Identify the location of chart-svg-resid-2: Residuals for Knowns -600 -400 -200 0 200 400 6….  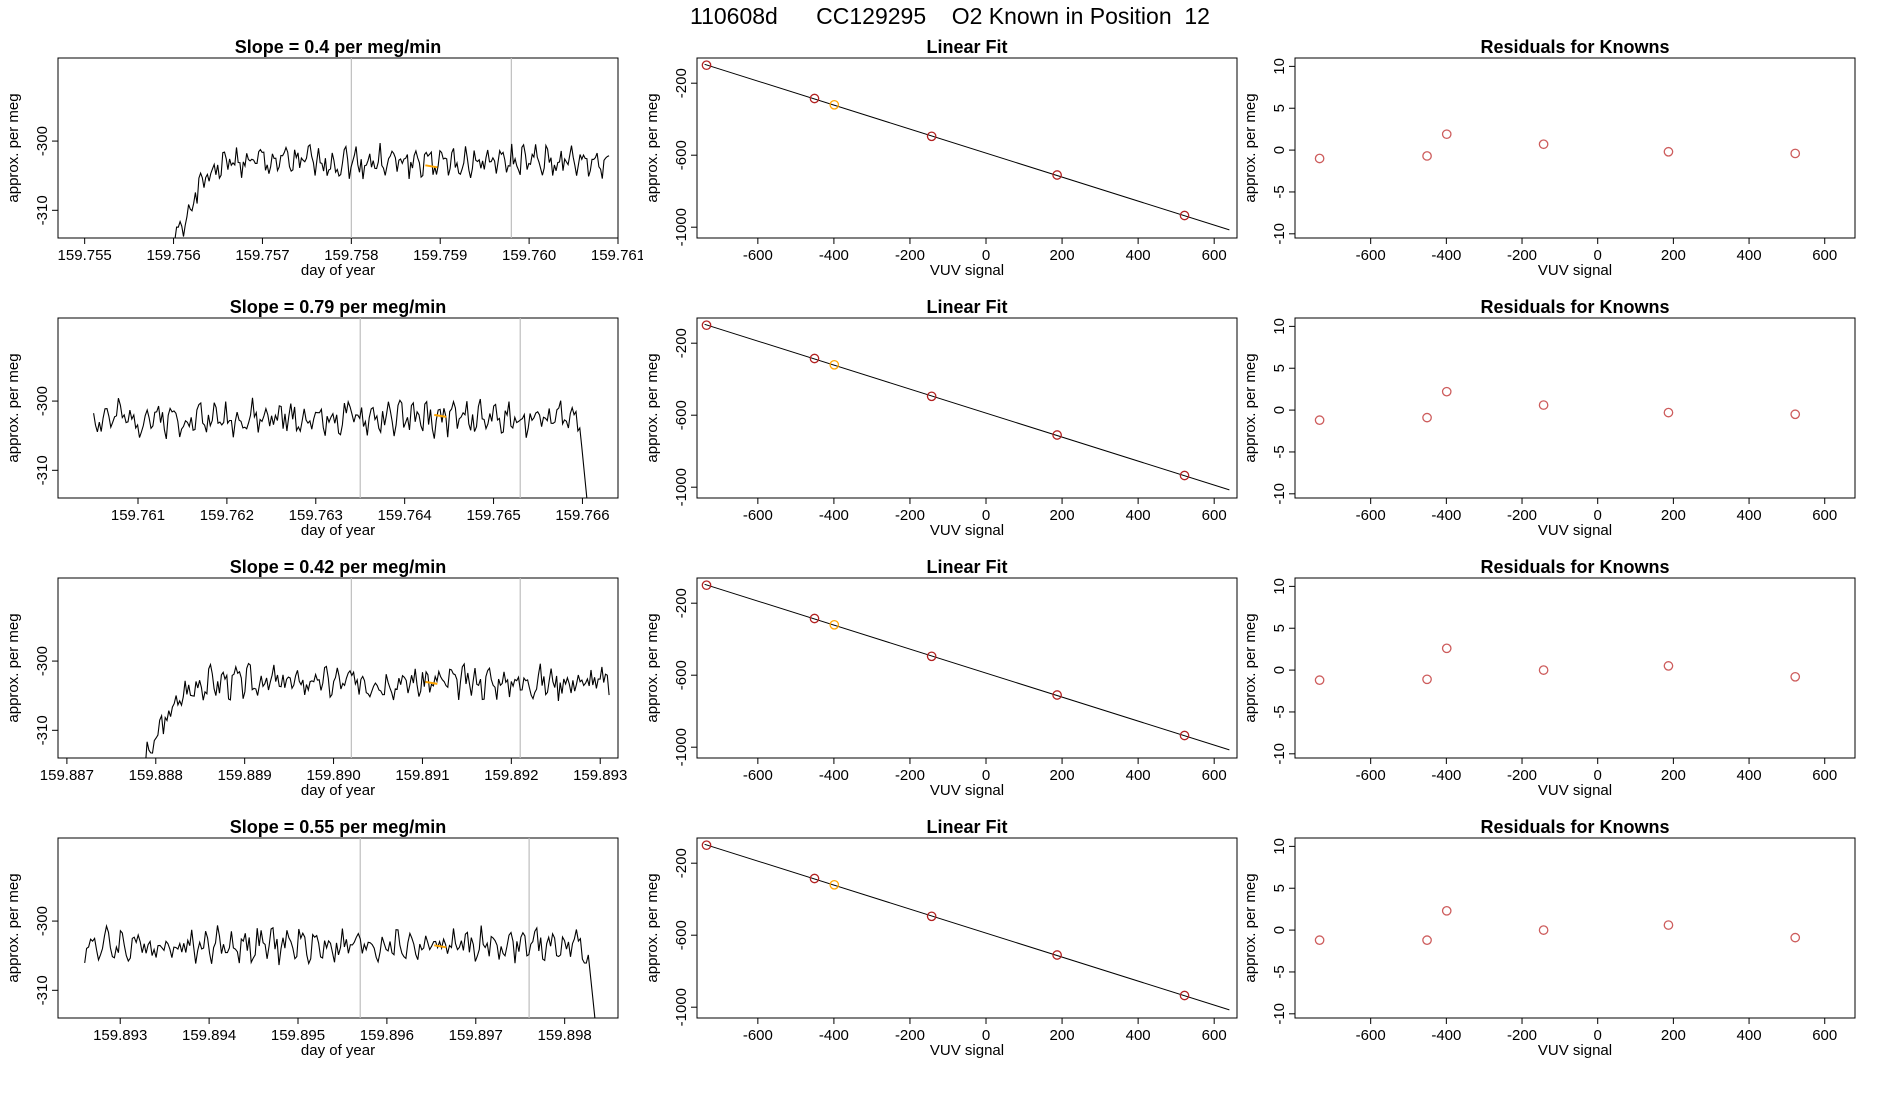
(1549, 418).